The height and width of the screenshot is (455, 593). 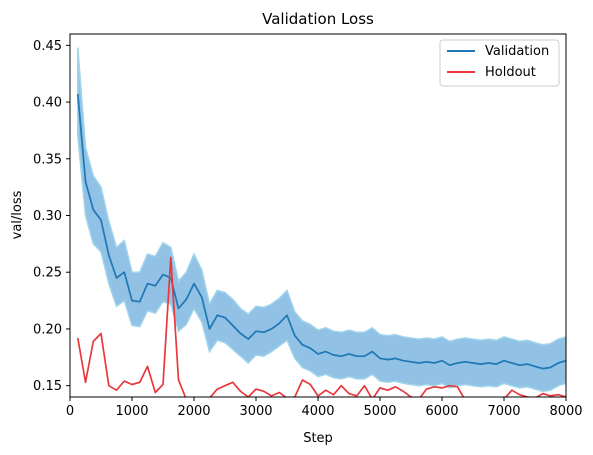 What do you see at coordinates (318, 19) in the screenshot?
I see `chart-title: Validation Loss` at bounding box center [318, 19].